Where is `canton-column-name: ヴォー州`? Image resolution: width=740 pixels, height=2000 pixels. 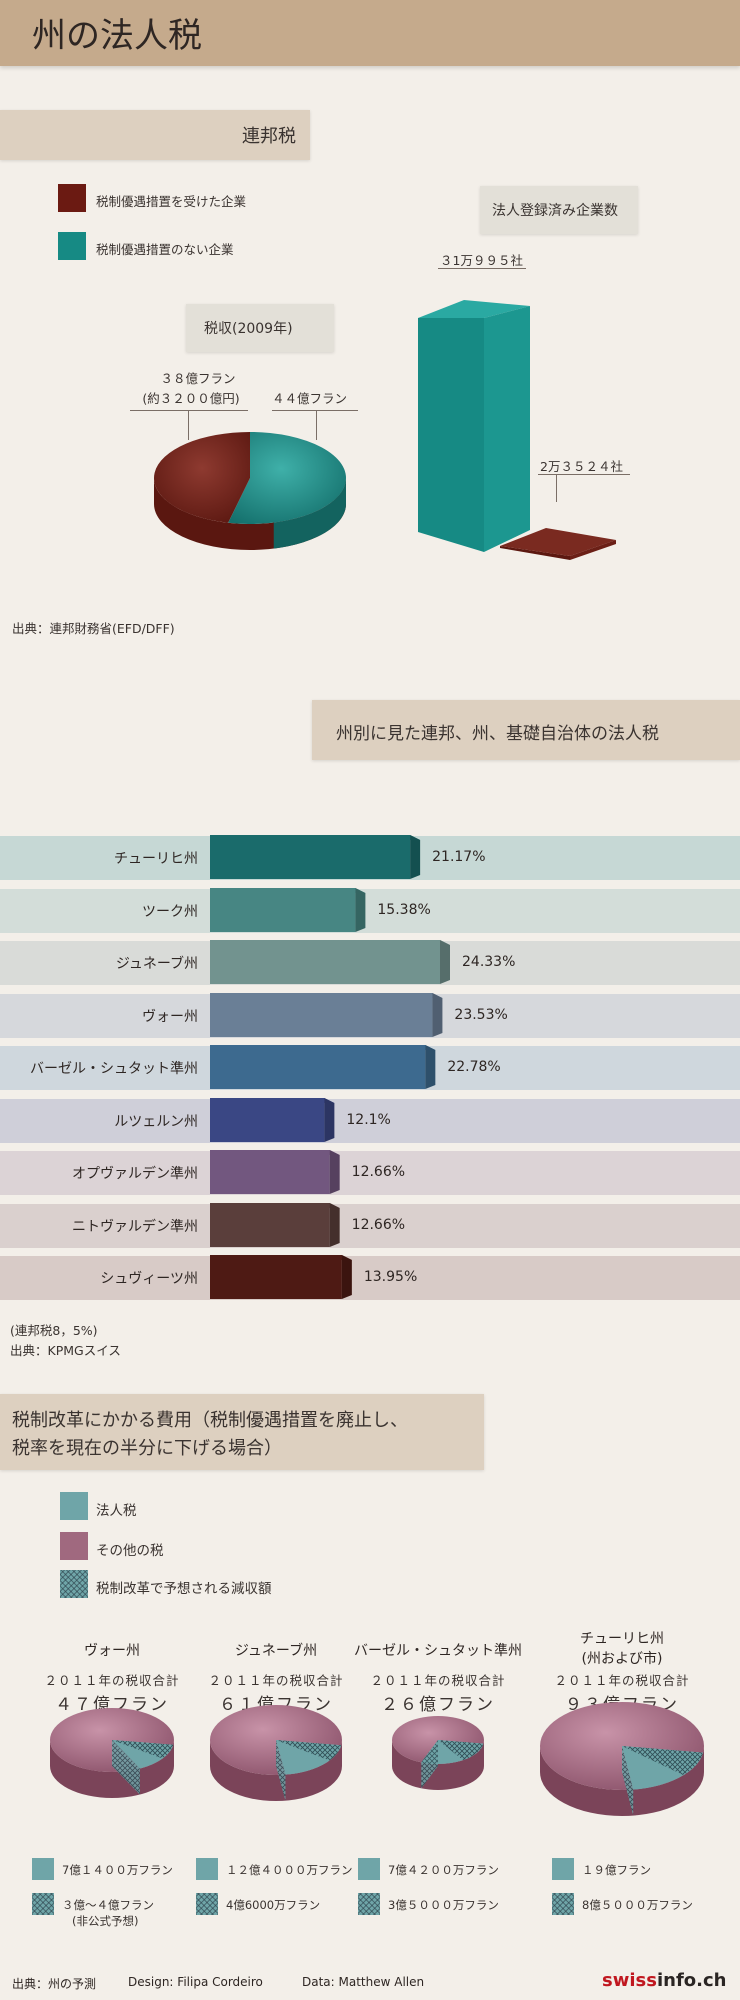
canton-column-name: ヴォー州 is located at coordinates (112, 1651).